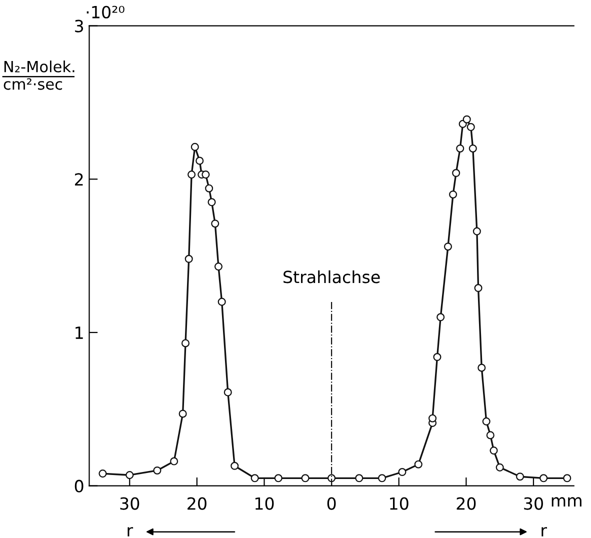  I want to click on y-tick-label: 1, so click(79, 332).